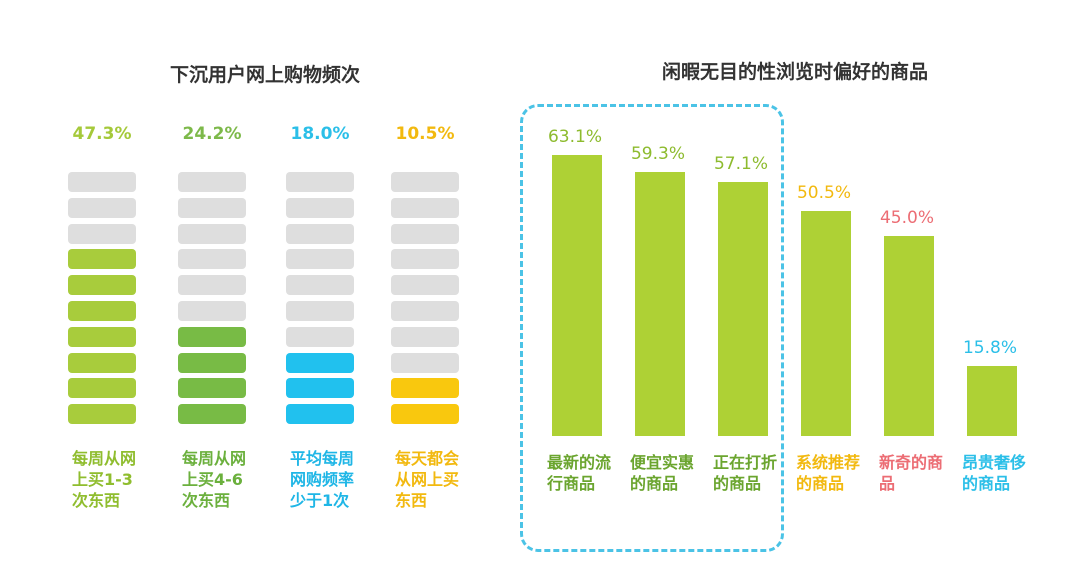  What do you see at coordinates (574, 137) in the screenshot?
I see `bar-value-label: 63.1%` at bounding box center [574, 137].